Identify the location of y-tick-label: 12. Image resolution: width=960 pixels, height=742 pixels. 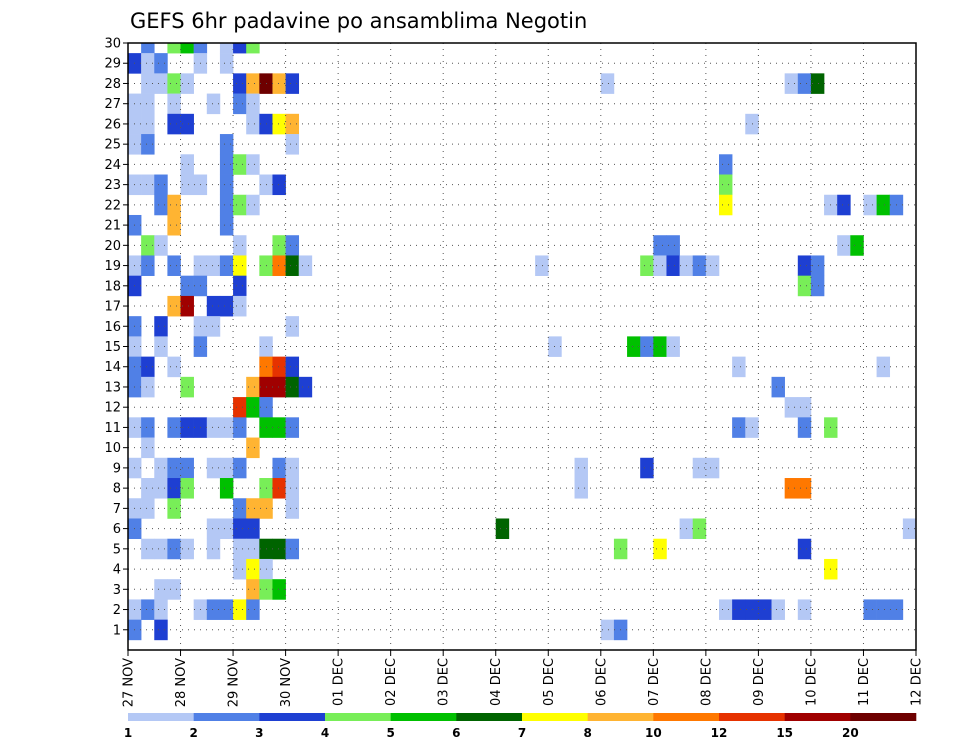
(112, 408).